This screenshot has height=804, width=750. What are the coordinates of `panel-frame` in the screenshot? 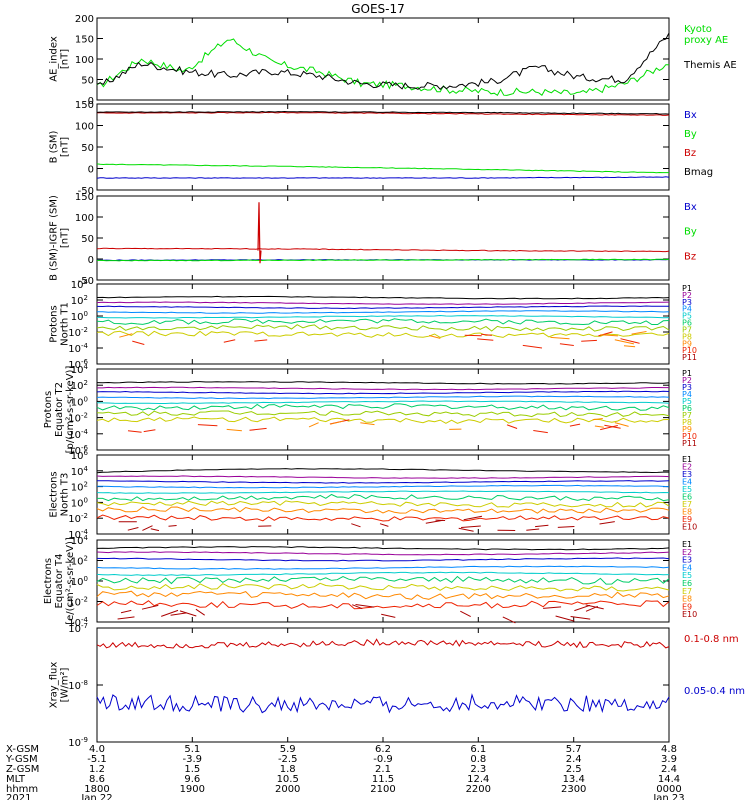 It's located at (383, 494).